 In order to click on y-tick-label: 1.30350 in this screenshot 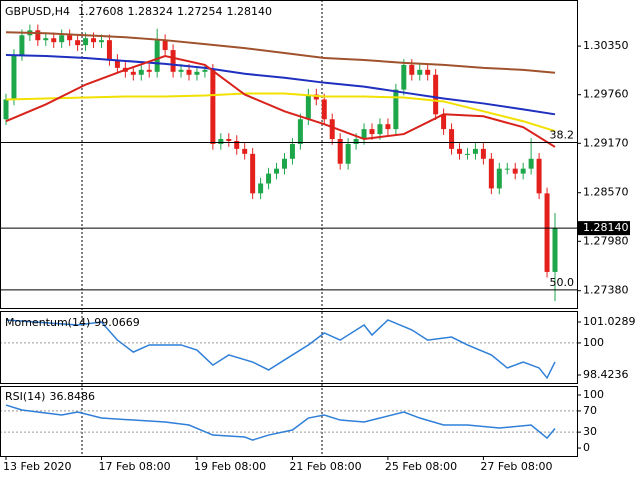, I will do `click(606, 45)`.